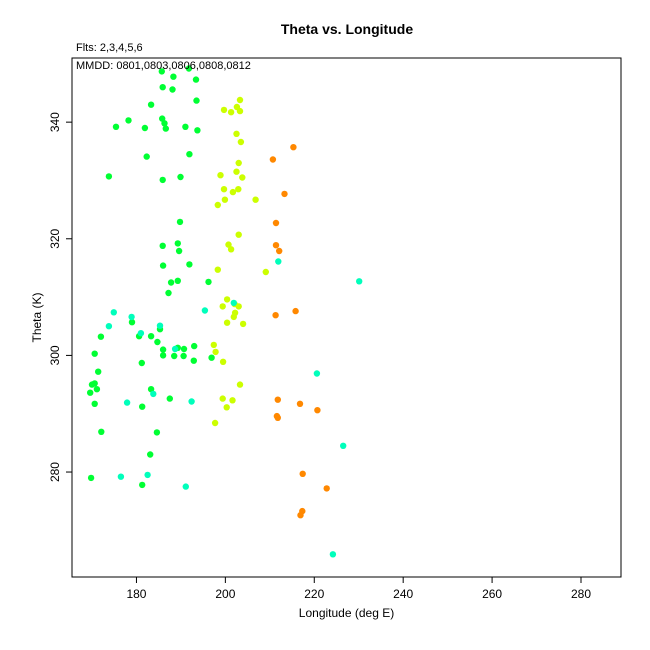 The width and height of the screenshot is (650, 650). What do you see at coordinates (55, 122) in the screenshot?
I see `y-tick-label: 340` at bounding box center [55, 122].